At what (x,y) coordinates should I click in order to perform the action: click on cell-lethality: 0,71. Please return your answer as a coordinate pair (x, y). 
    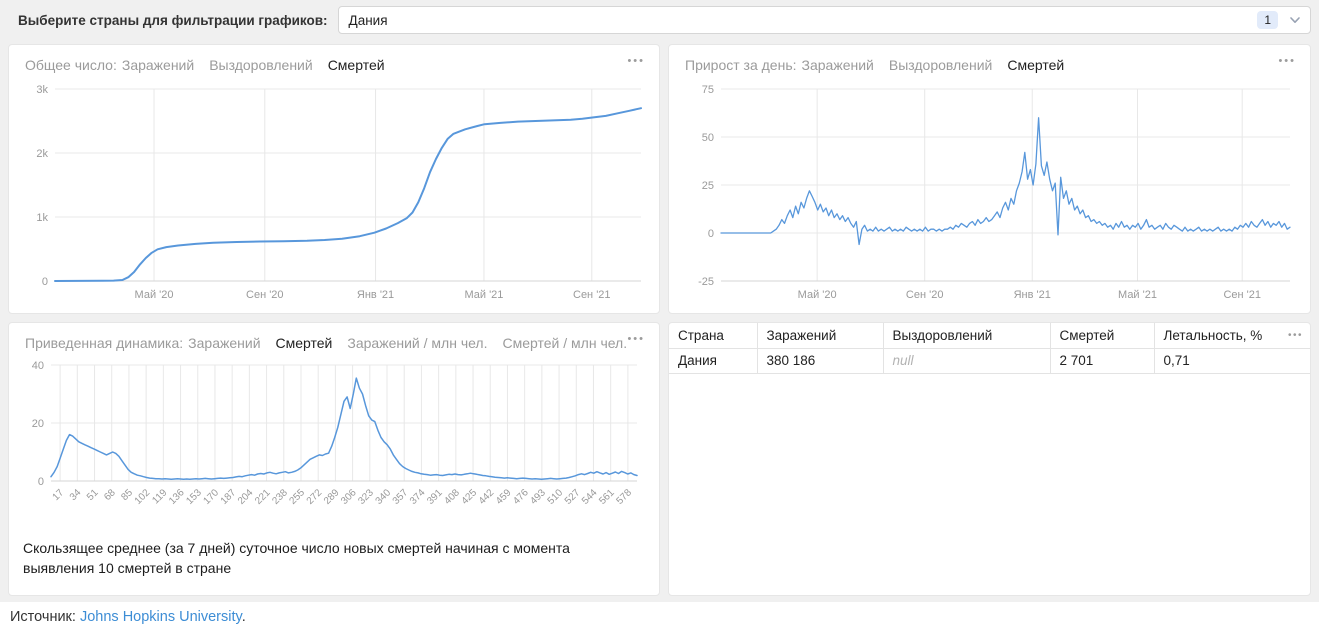
    Looking at the image, I should click on (1231, 360).